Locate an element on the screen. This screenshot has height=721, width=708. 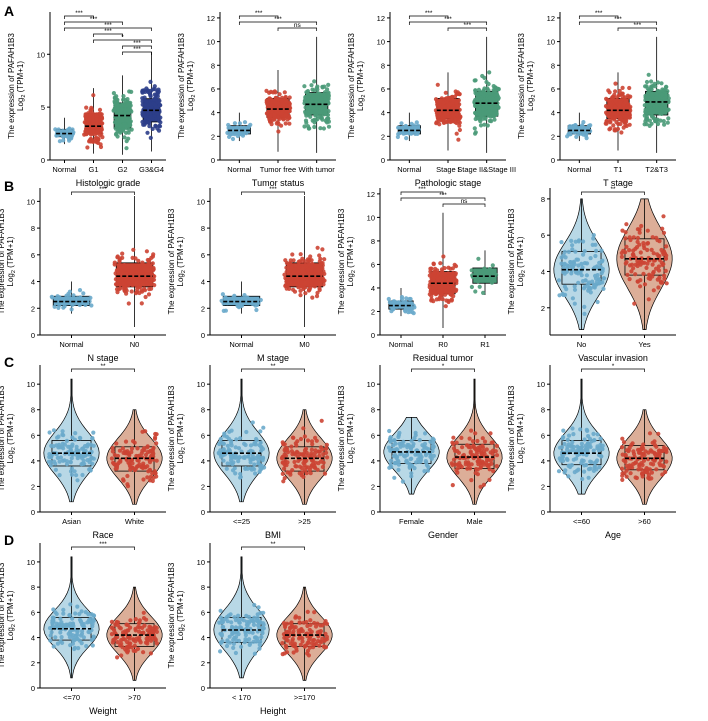
y-tick-label: 0 is located at coordinates (543, 512).